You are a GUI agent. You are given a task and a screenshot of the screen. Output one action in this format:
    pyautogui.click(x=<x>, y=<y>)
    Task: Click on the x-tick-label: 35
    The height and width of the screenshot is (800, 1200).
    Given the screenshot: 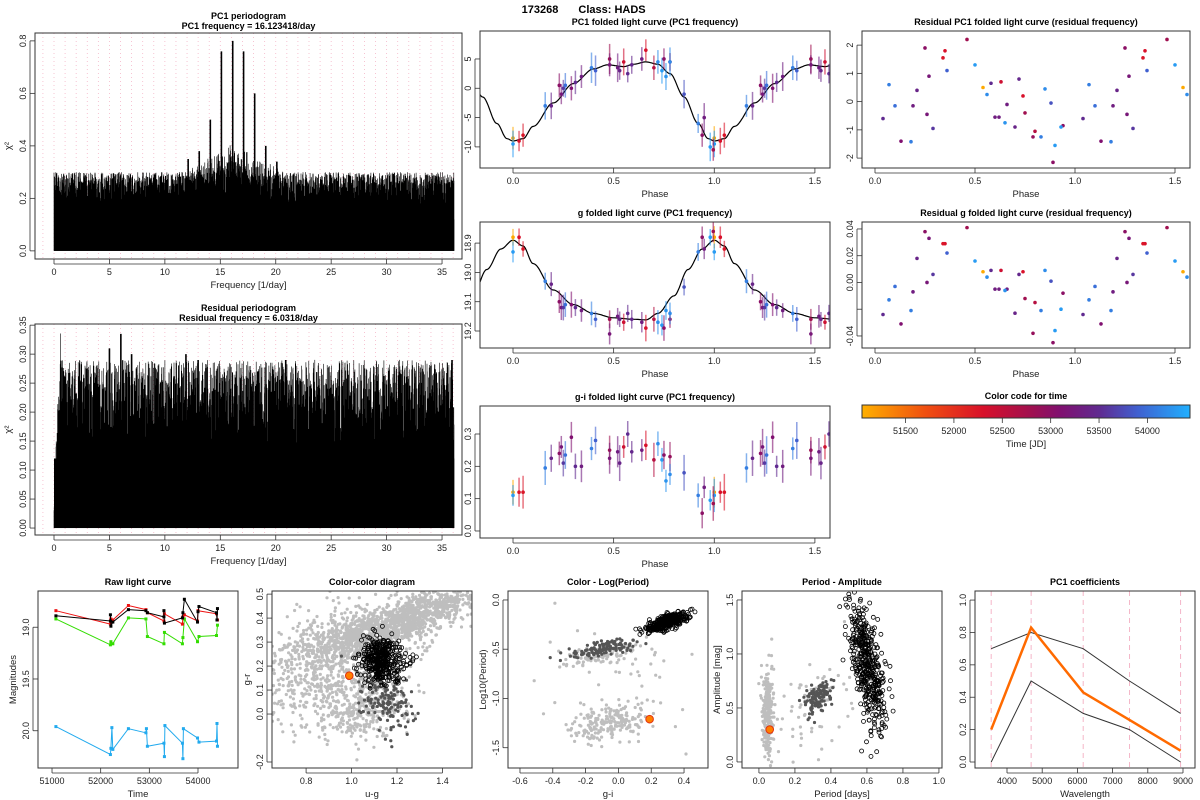 What is the action you would take?
    pyautogui.click(x=442, y=272)
    